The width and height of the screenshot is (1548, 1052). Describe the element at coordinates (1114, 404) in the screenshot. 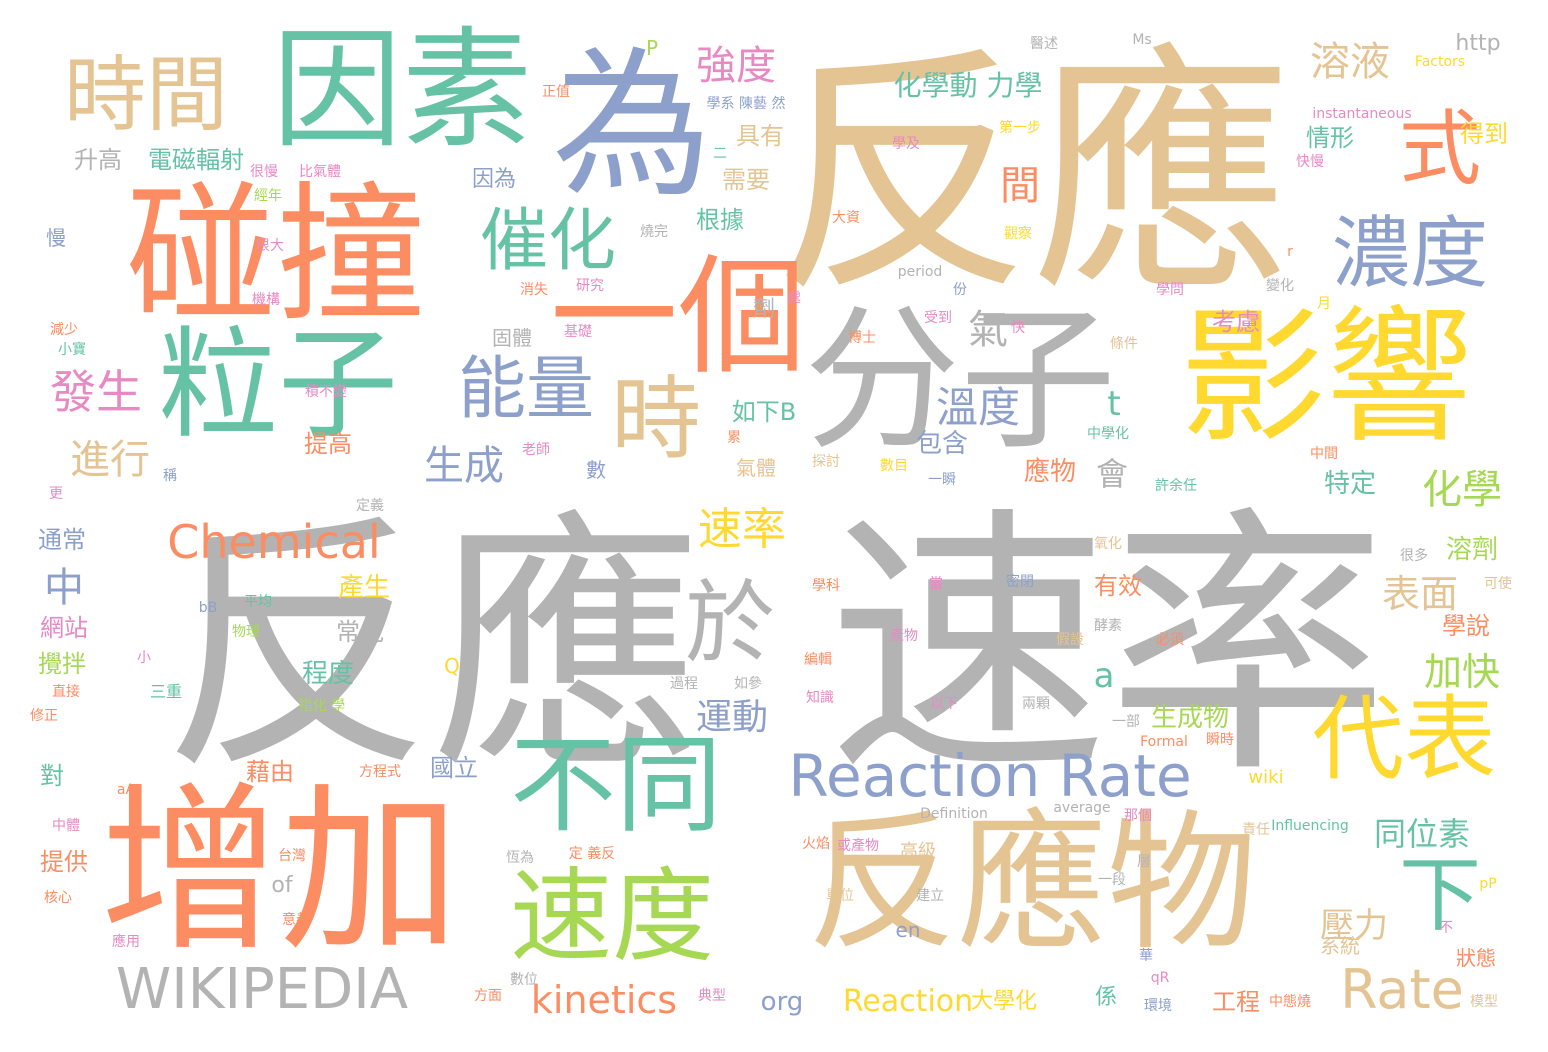

I see `word: t` at that location.